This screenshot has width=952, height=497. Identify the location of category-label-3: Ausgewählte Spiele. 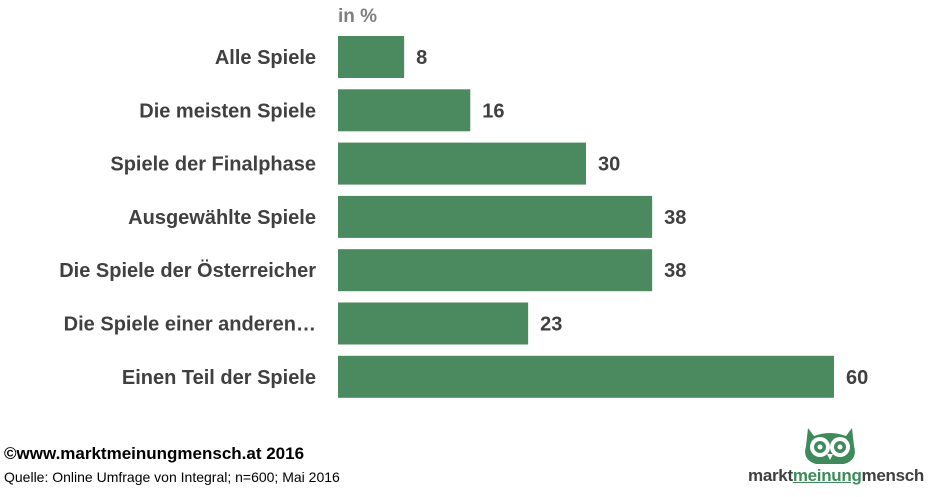
(222, 218).